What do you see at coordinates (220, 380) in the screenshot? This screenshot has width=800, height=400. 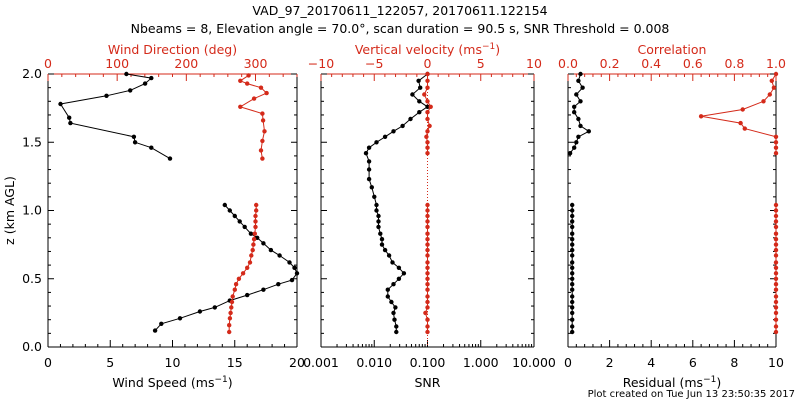 I see `bottom-axis-label-unit-exp: −1` at bounding box center [220, 380].